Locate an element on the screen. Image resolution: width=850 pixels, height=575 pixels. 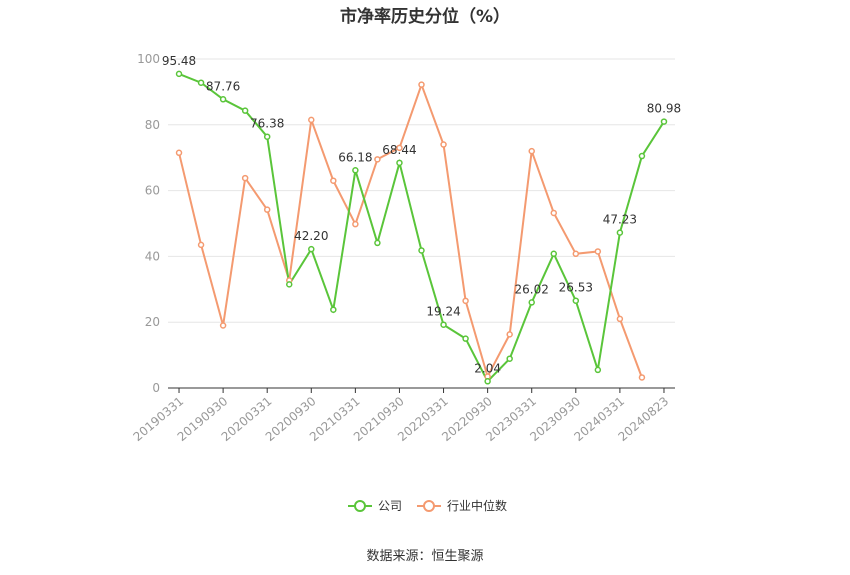
data-label: 47.23 is located at coordinates (620, 220).